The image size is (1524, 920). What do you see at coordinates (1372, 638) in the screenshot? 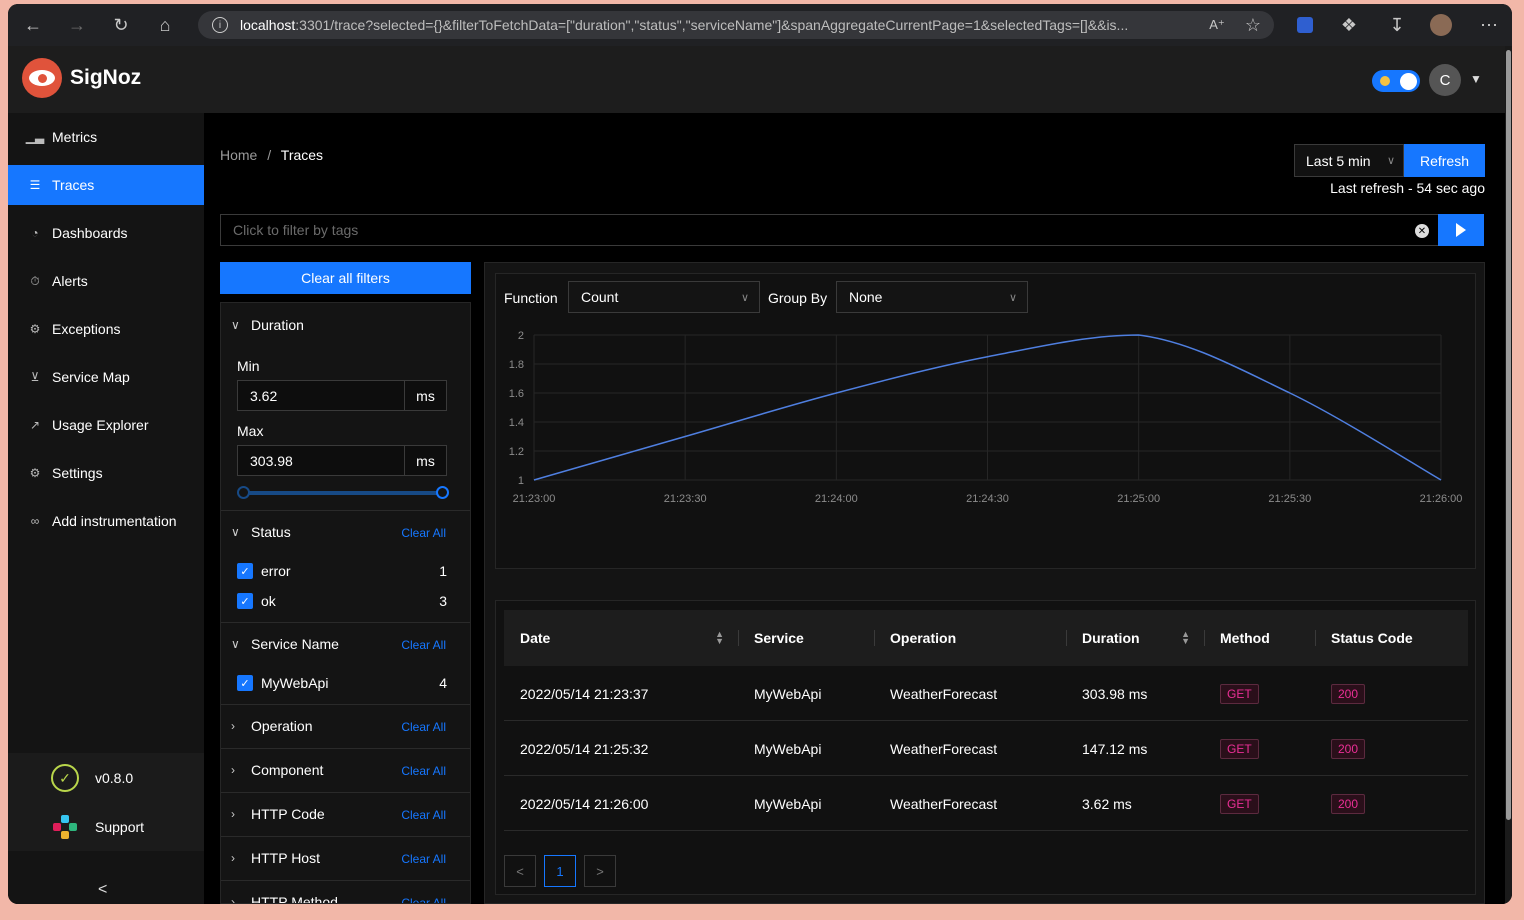
I see `column-label: Status Code` at bounding box center [1372, 638].